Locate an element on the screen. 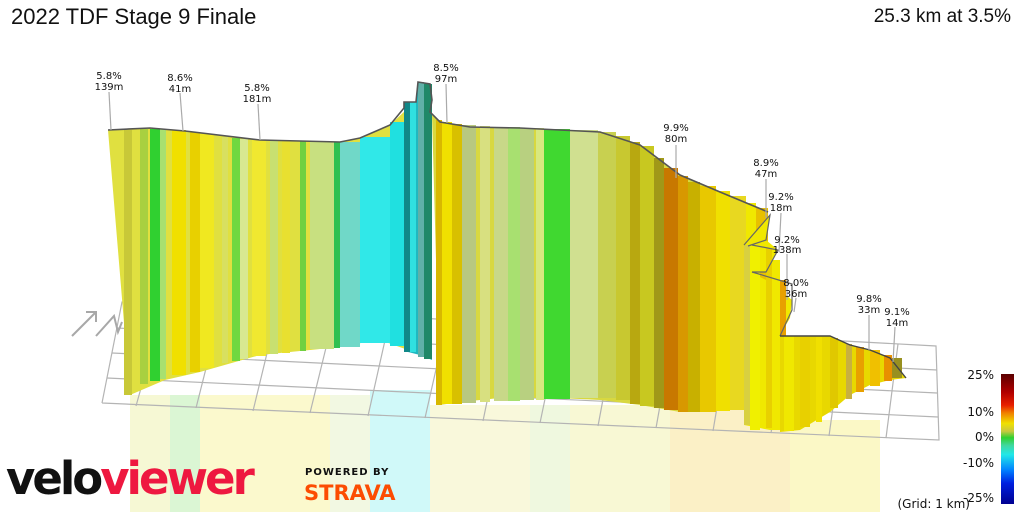  annotation-10-gradient: 9.8% is located at coordinates (868, 299).